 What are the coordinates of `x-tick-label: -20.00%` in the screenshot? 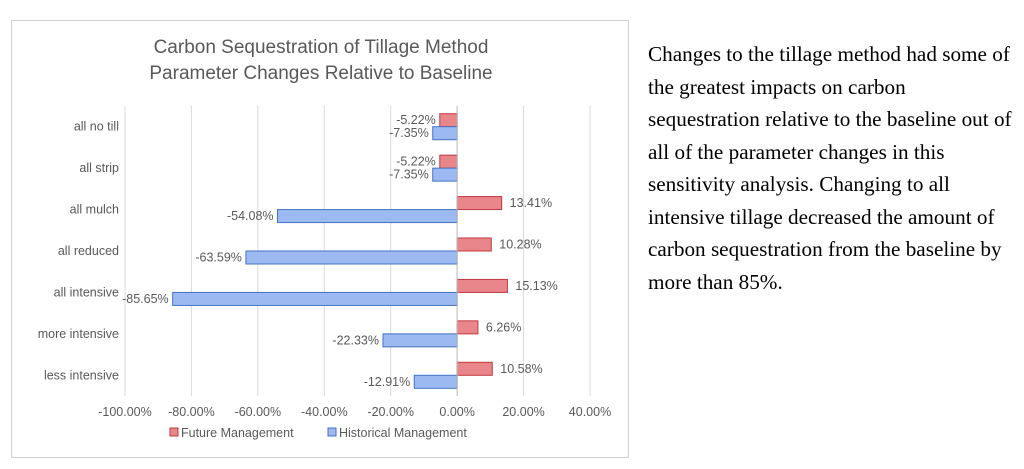 It's located at (390, 412).